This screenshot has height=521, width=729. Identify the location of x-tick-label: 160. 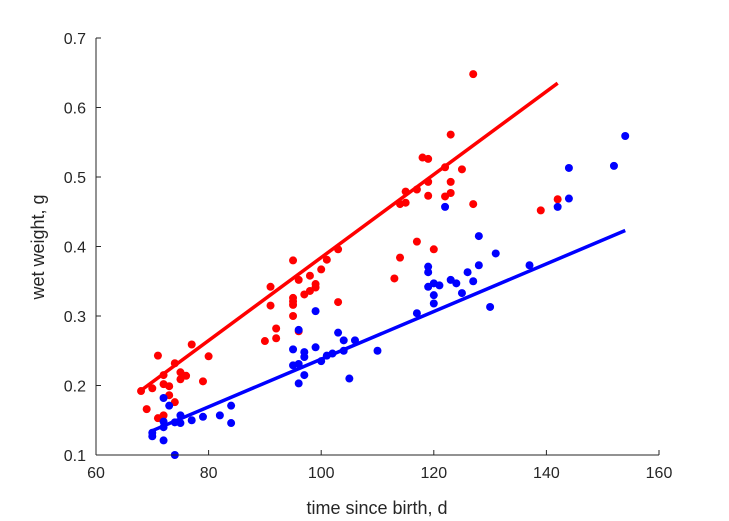
(659, 473).